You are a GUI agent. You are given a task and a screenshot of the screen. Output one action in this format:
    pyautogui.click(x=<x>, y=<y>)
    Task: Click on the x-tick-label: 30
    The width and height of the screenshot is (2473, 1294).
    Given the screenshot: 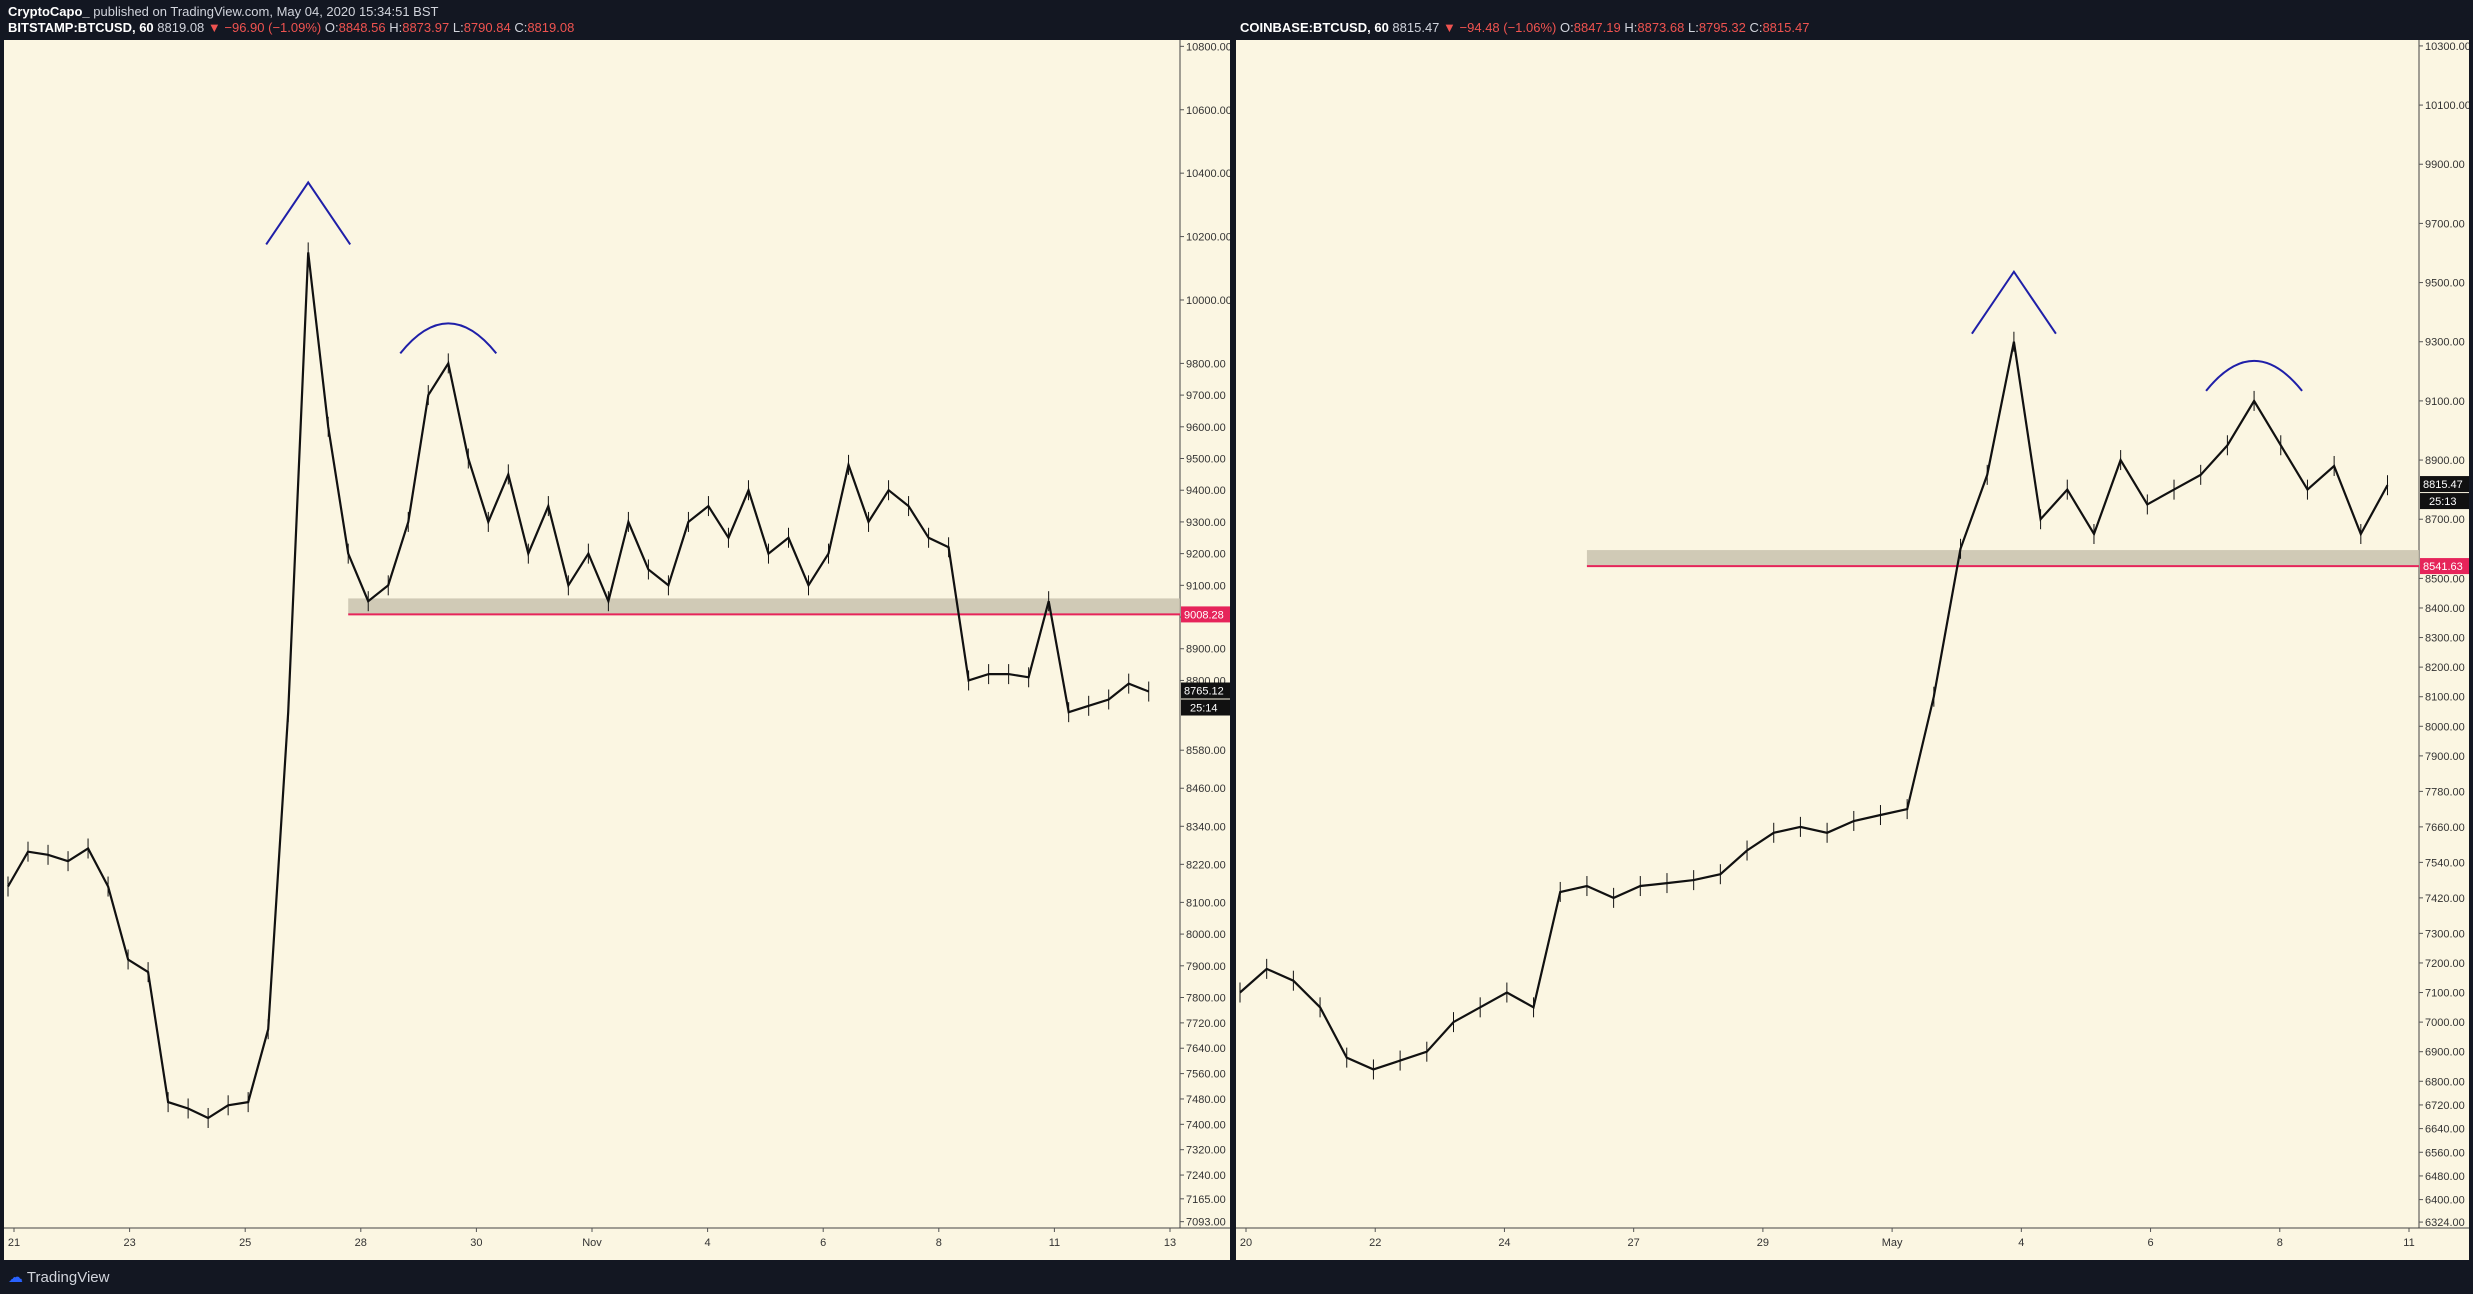 What is the action you would take?
    pyautogui.click(x=476, y=1243)
    